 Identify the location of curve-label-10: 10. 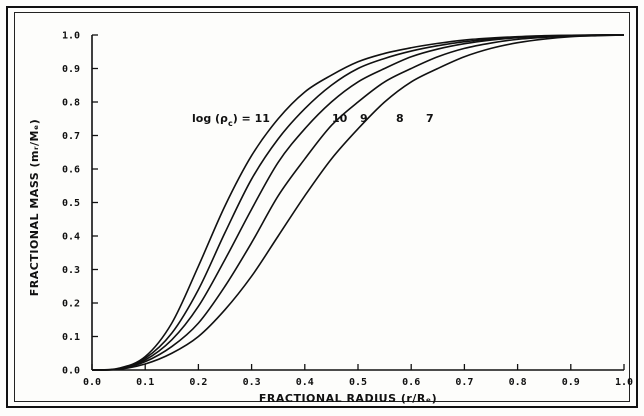
(340, 118).